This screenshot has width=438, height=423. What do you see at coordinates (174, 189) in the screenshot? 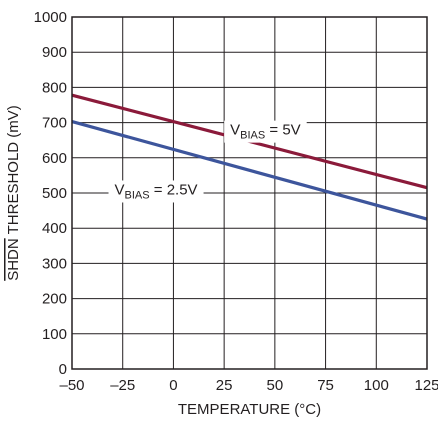
I see `series-label-rest: = 2.5V` at bounding box center [174, 189].